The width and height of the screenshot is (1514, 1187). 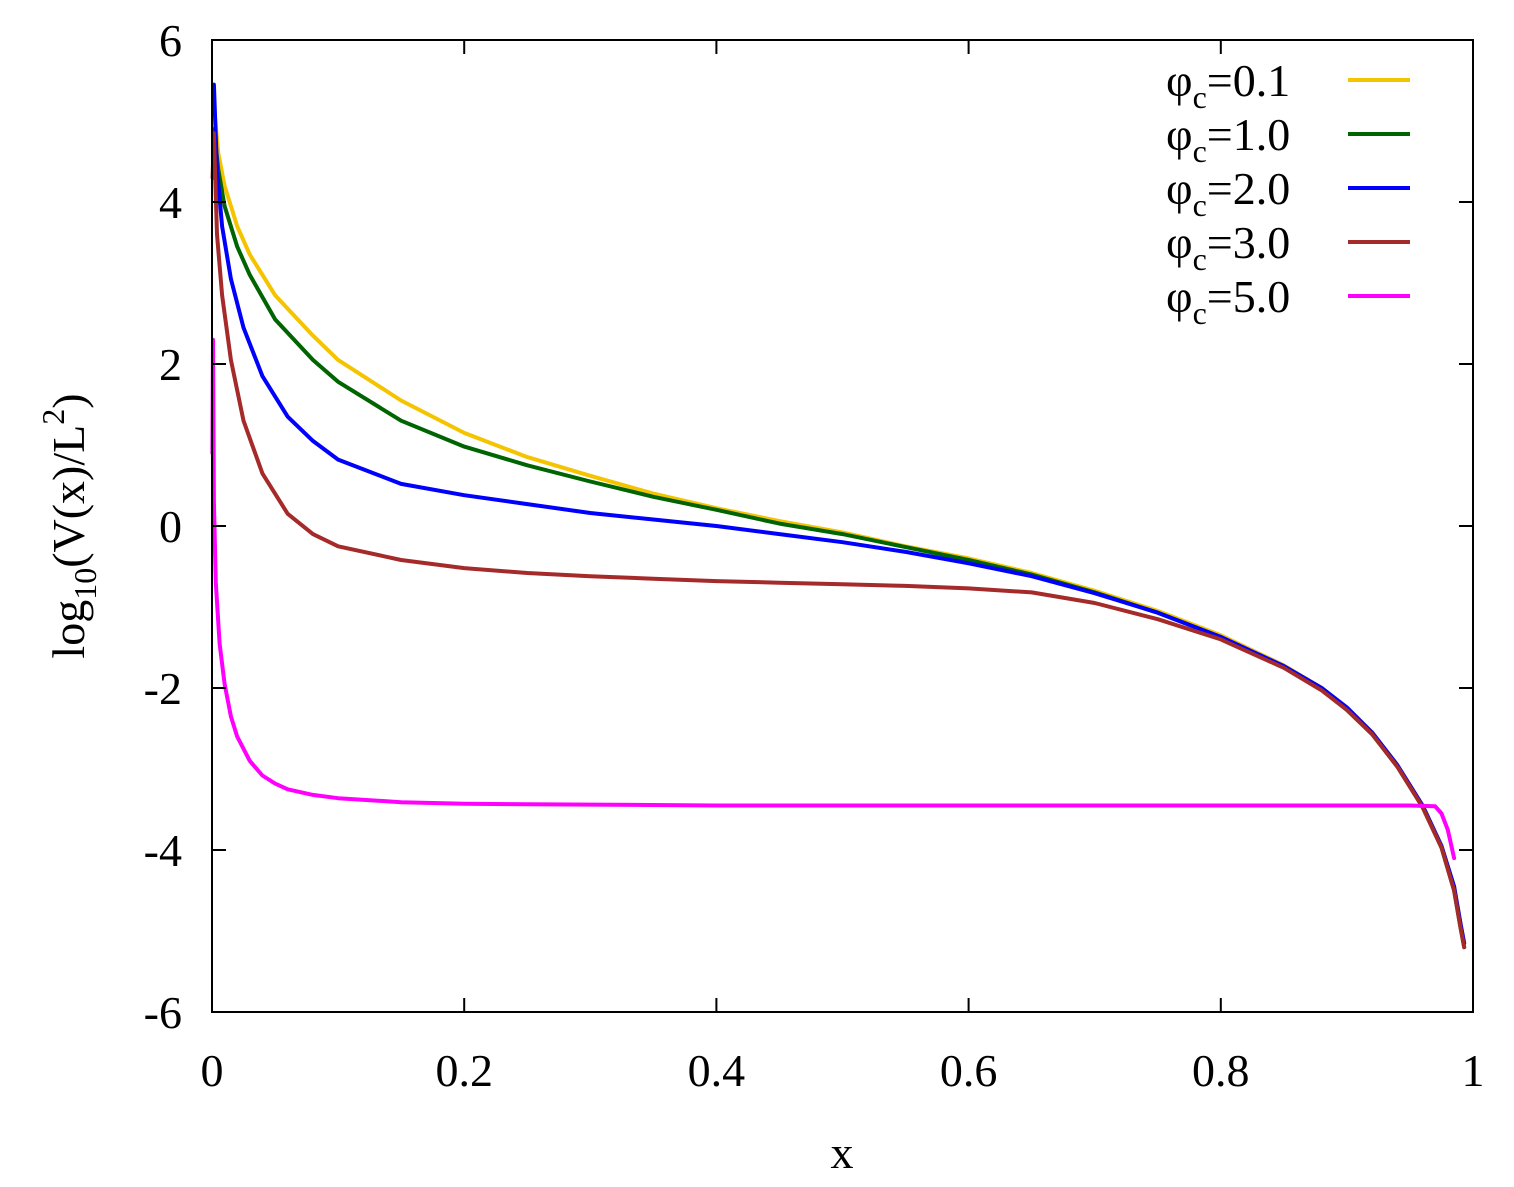 I want to click on x-tick-label: 0.2, so click(x=464, y=1070).